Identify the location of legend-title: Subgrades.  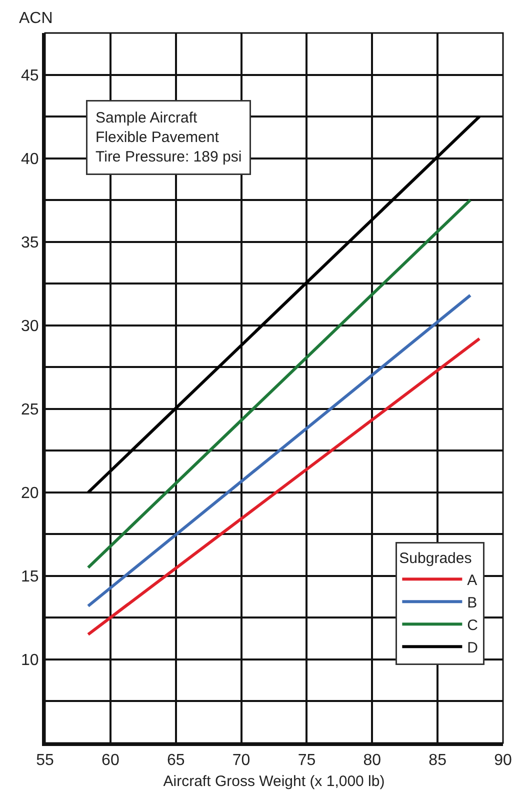
(435, 558).